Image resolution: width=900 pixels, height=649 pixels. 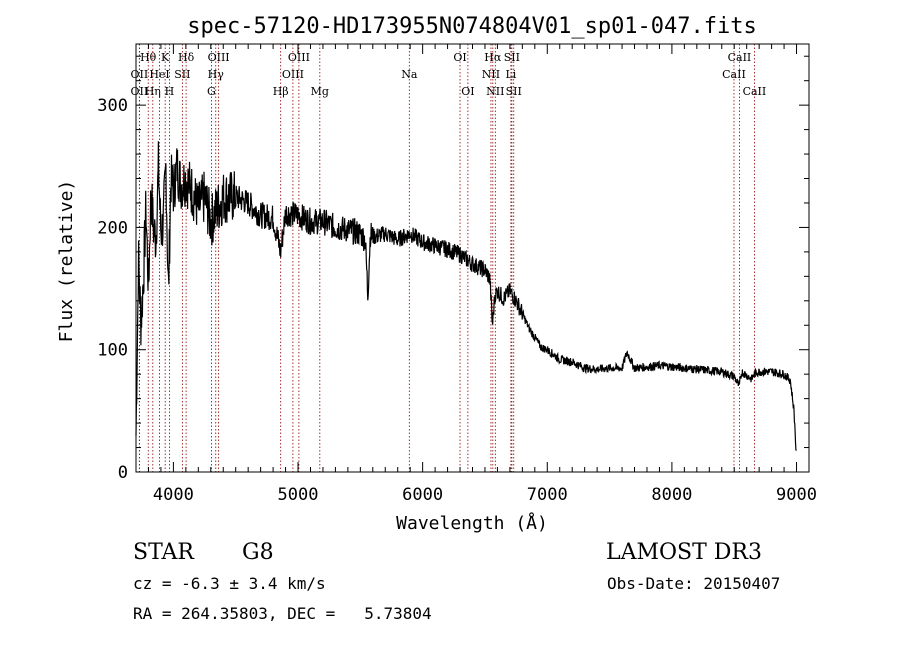 What do you see at coordinates (153, 91) in the screenshot?
I see `annotation-label: Hη` at bounding box center [153, 91].